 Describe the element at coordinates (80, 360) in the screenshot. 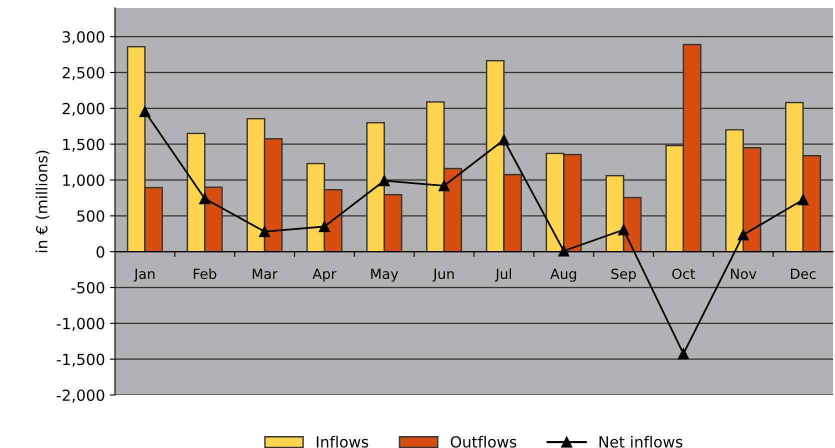

I see `y-tick-label: -1,500` at that location.